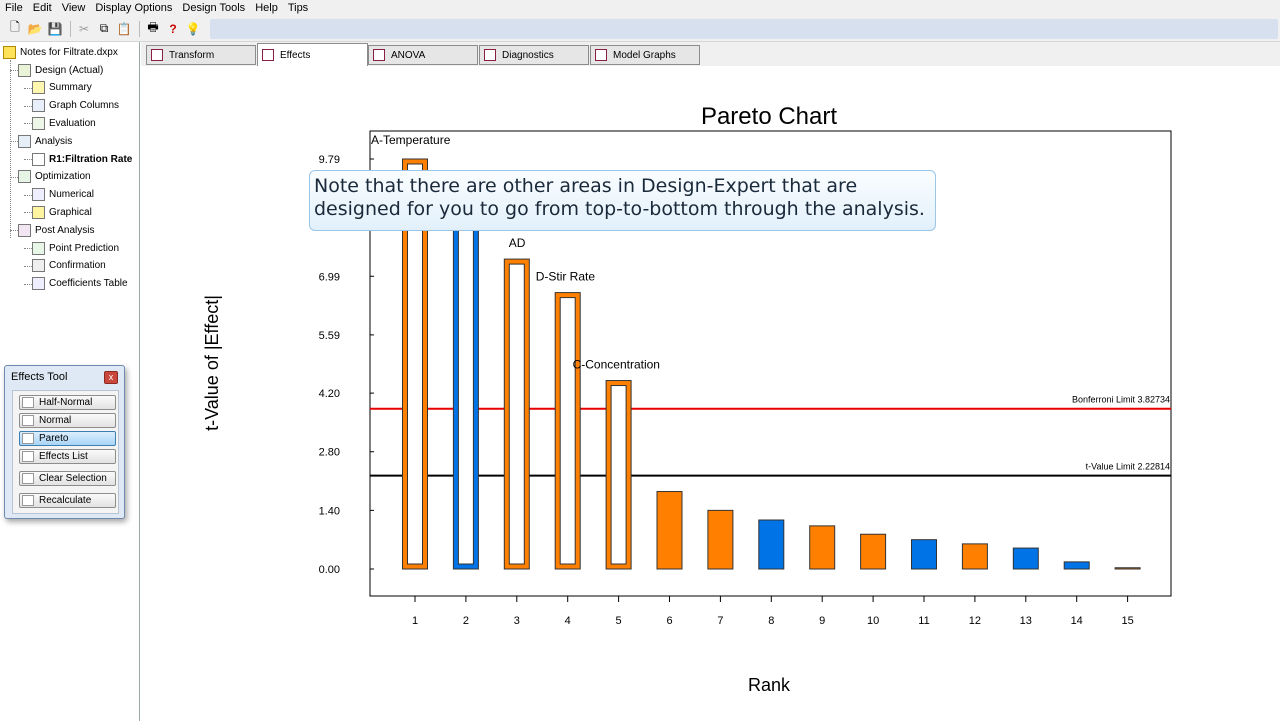  Describe the element at coordinates (111, 377) in the screenshot. I see `close-icon: x` at that location.